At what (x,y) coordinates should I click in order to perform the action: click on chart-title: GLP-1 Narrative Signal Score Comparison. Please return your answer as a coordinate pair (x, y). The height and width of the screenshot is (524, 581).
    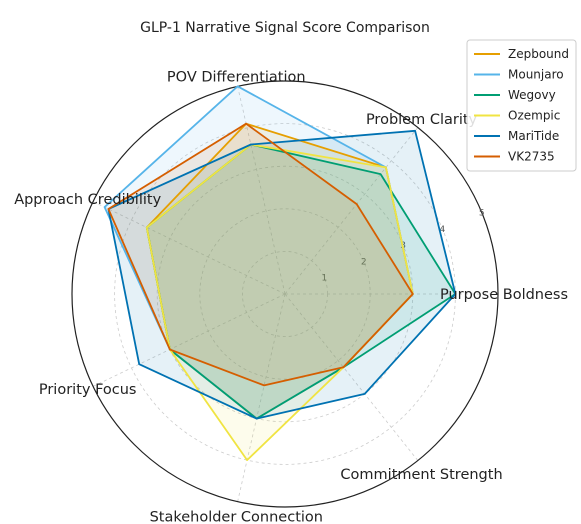
    Looking at the image, I should click on (285, 28).